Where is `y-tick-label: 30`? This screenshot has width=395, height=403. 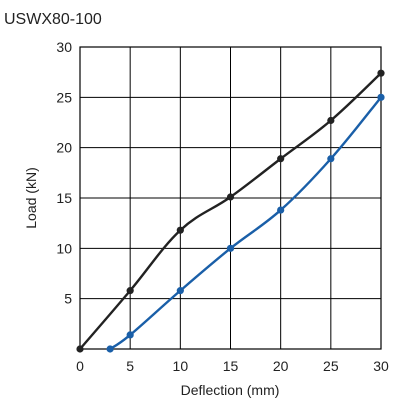 y-tick-label: 30 is located at coordinates (64, 47).